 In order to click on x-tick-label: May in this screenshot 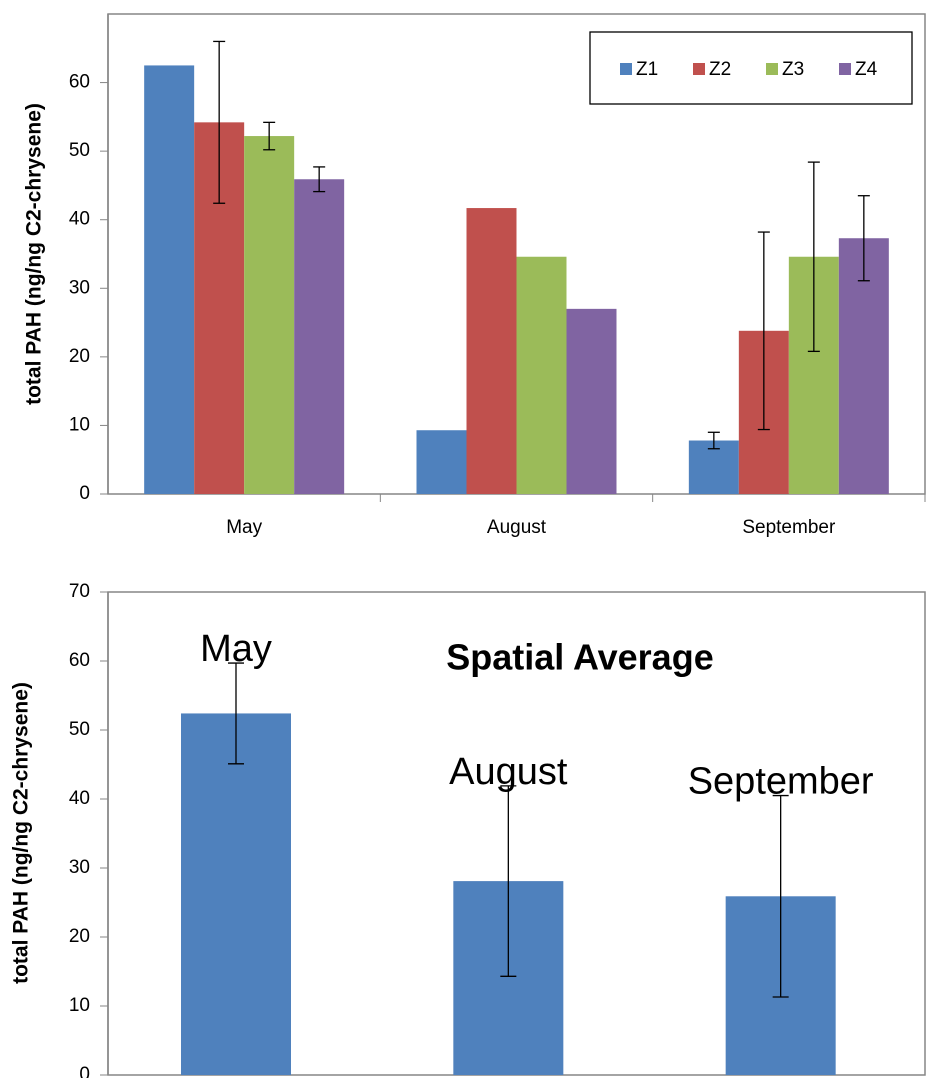, I will do `click(244, 527)`.